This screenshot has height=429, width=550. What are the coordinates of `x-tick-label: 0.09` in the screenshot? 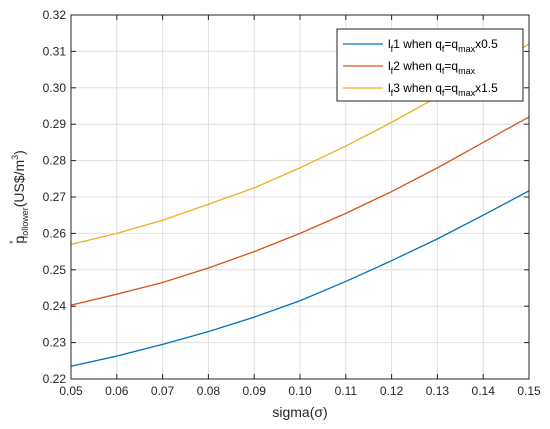 It's located at (255, 391).